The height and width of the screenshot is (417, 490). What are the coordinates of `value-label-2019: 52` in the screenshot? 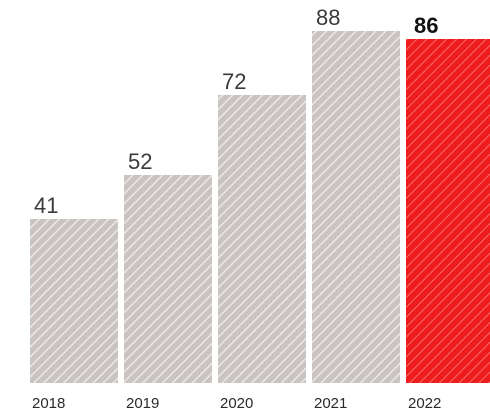 It's located at (140, 161).